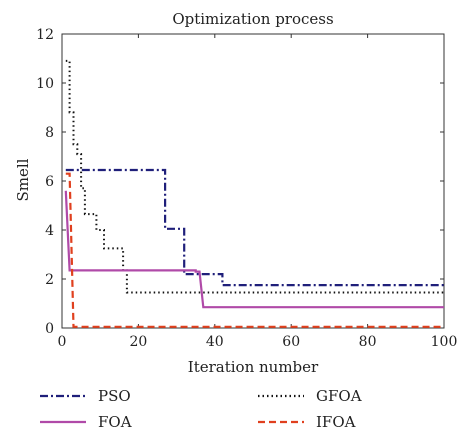  Describe the element at coordinates (368, 342) in the screenshot. I see `x-tick-label: 80` at that location.